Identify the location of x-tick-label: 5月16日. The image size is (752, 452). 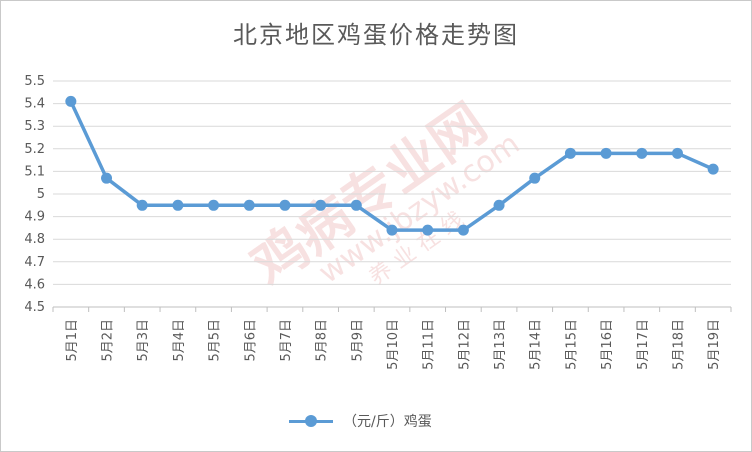
(607, 344).